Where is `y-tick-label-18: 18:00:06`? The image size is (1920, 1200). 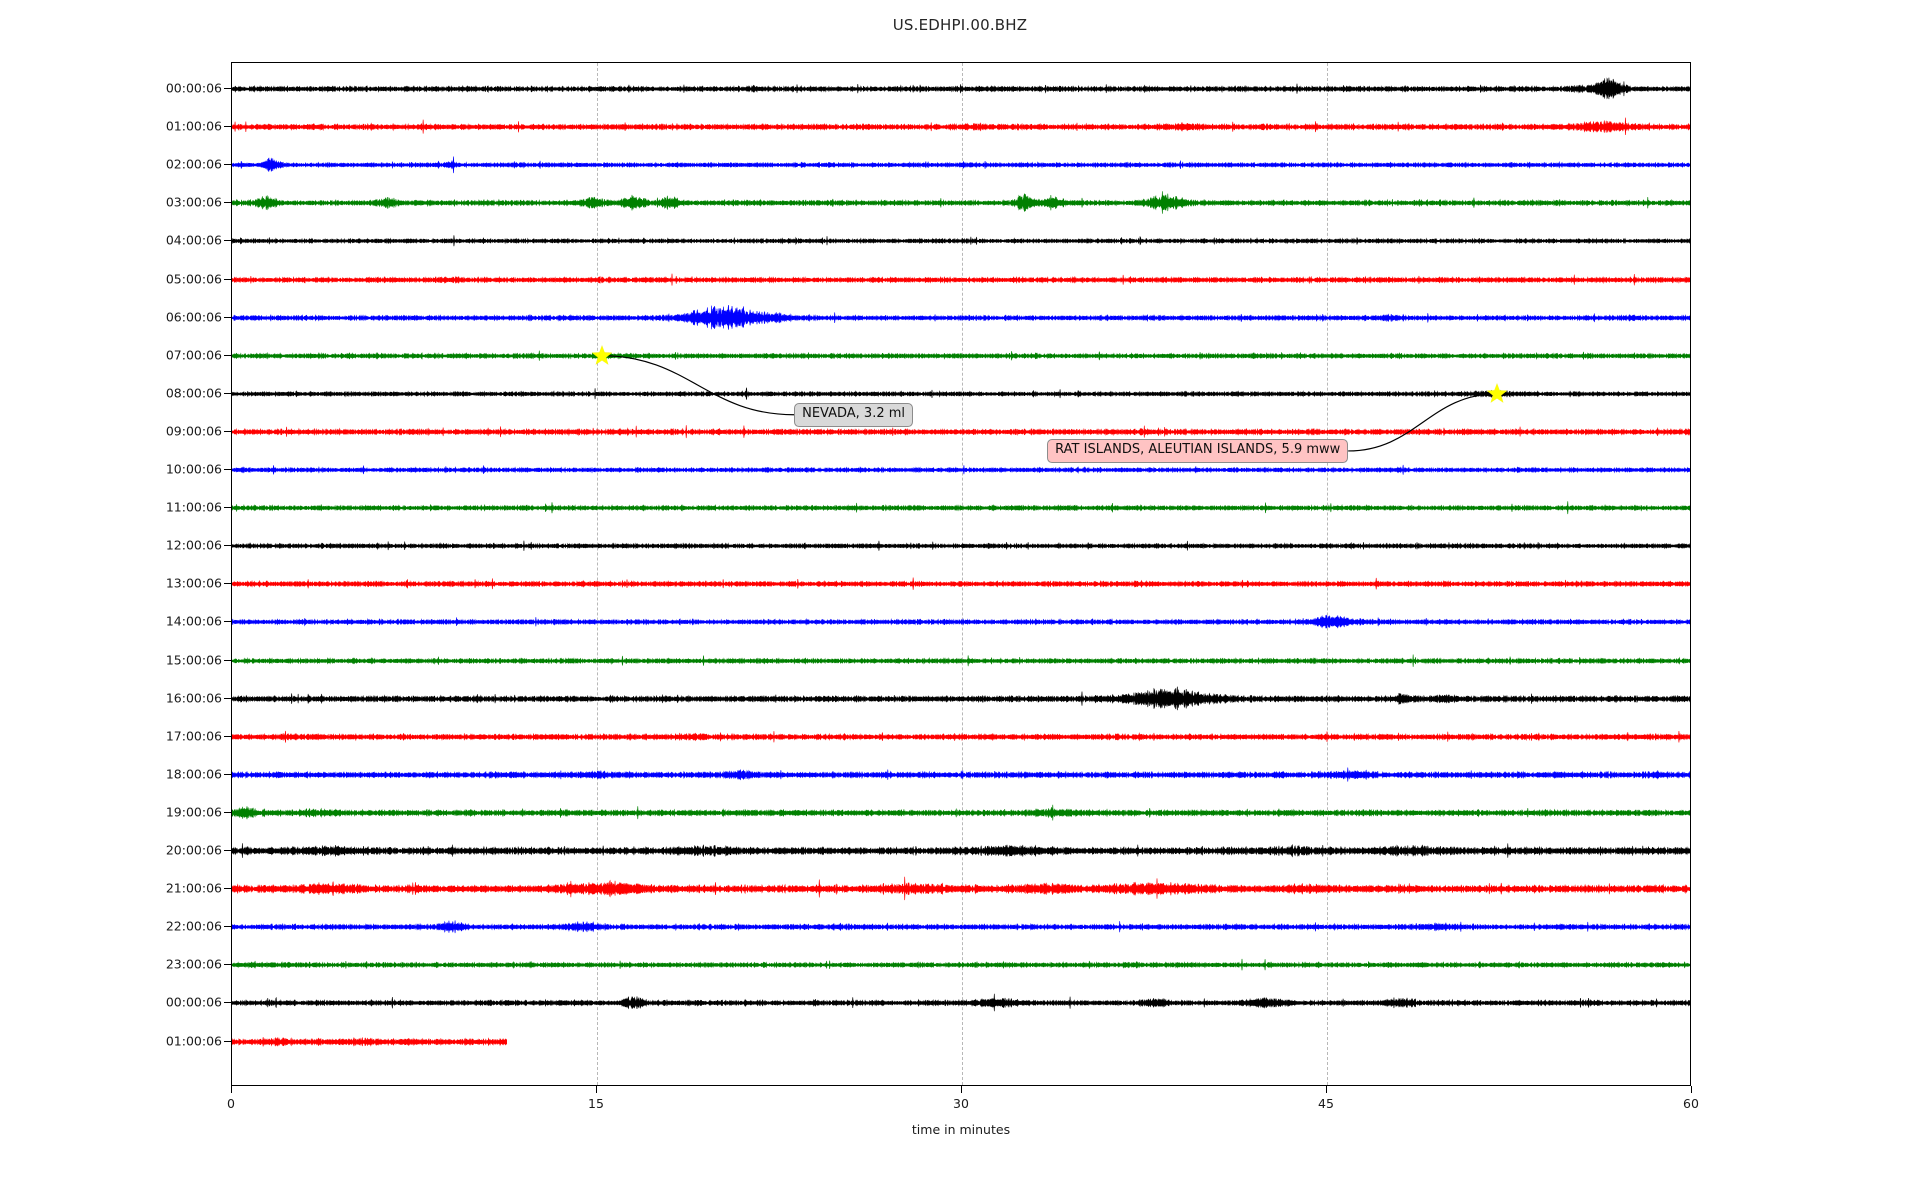
y-tick-label-18: 18:00:06 is located at coordinates (193, 774).